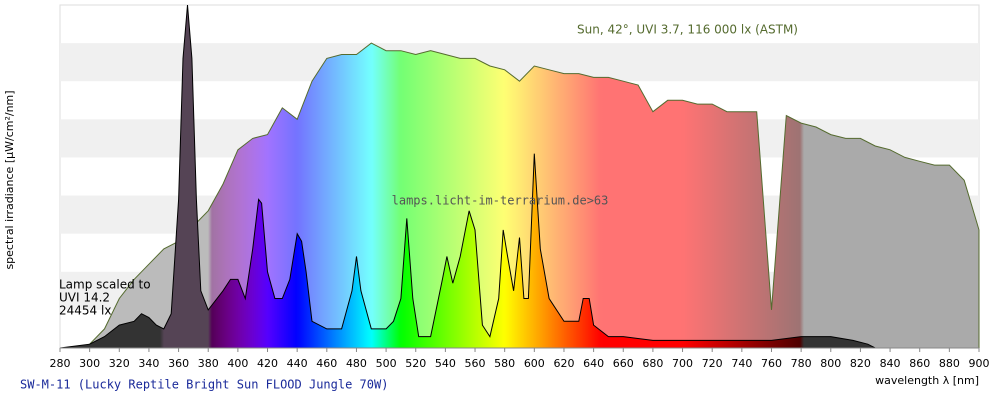 This screenshot has height=404, width=1000. I want to click on x-tick-label: 640, so click(593, 363).